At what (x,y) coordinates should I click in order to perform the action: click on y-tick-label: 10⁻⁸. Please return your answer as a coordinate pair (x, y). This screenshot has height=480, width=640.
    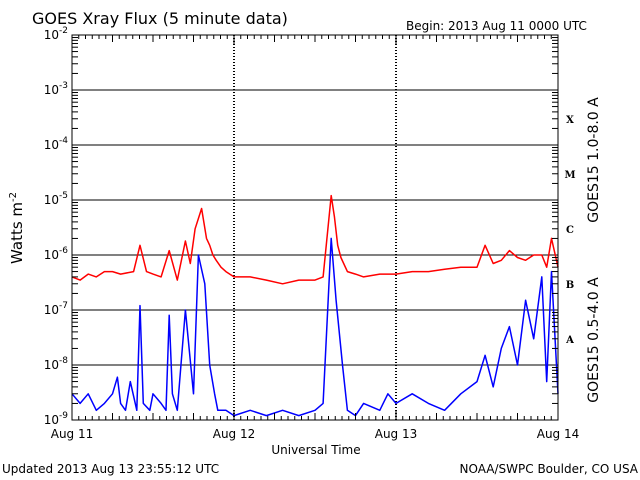
    Looking at the image, I should click on (56, 364).